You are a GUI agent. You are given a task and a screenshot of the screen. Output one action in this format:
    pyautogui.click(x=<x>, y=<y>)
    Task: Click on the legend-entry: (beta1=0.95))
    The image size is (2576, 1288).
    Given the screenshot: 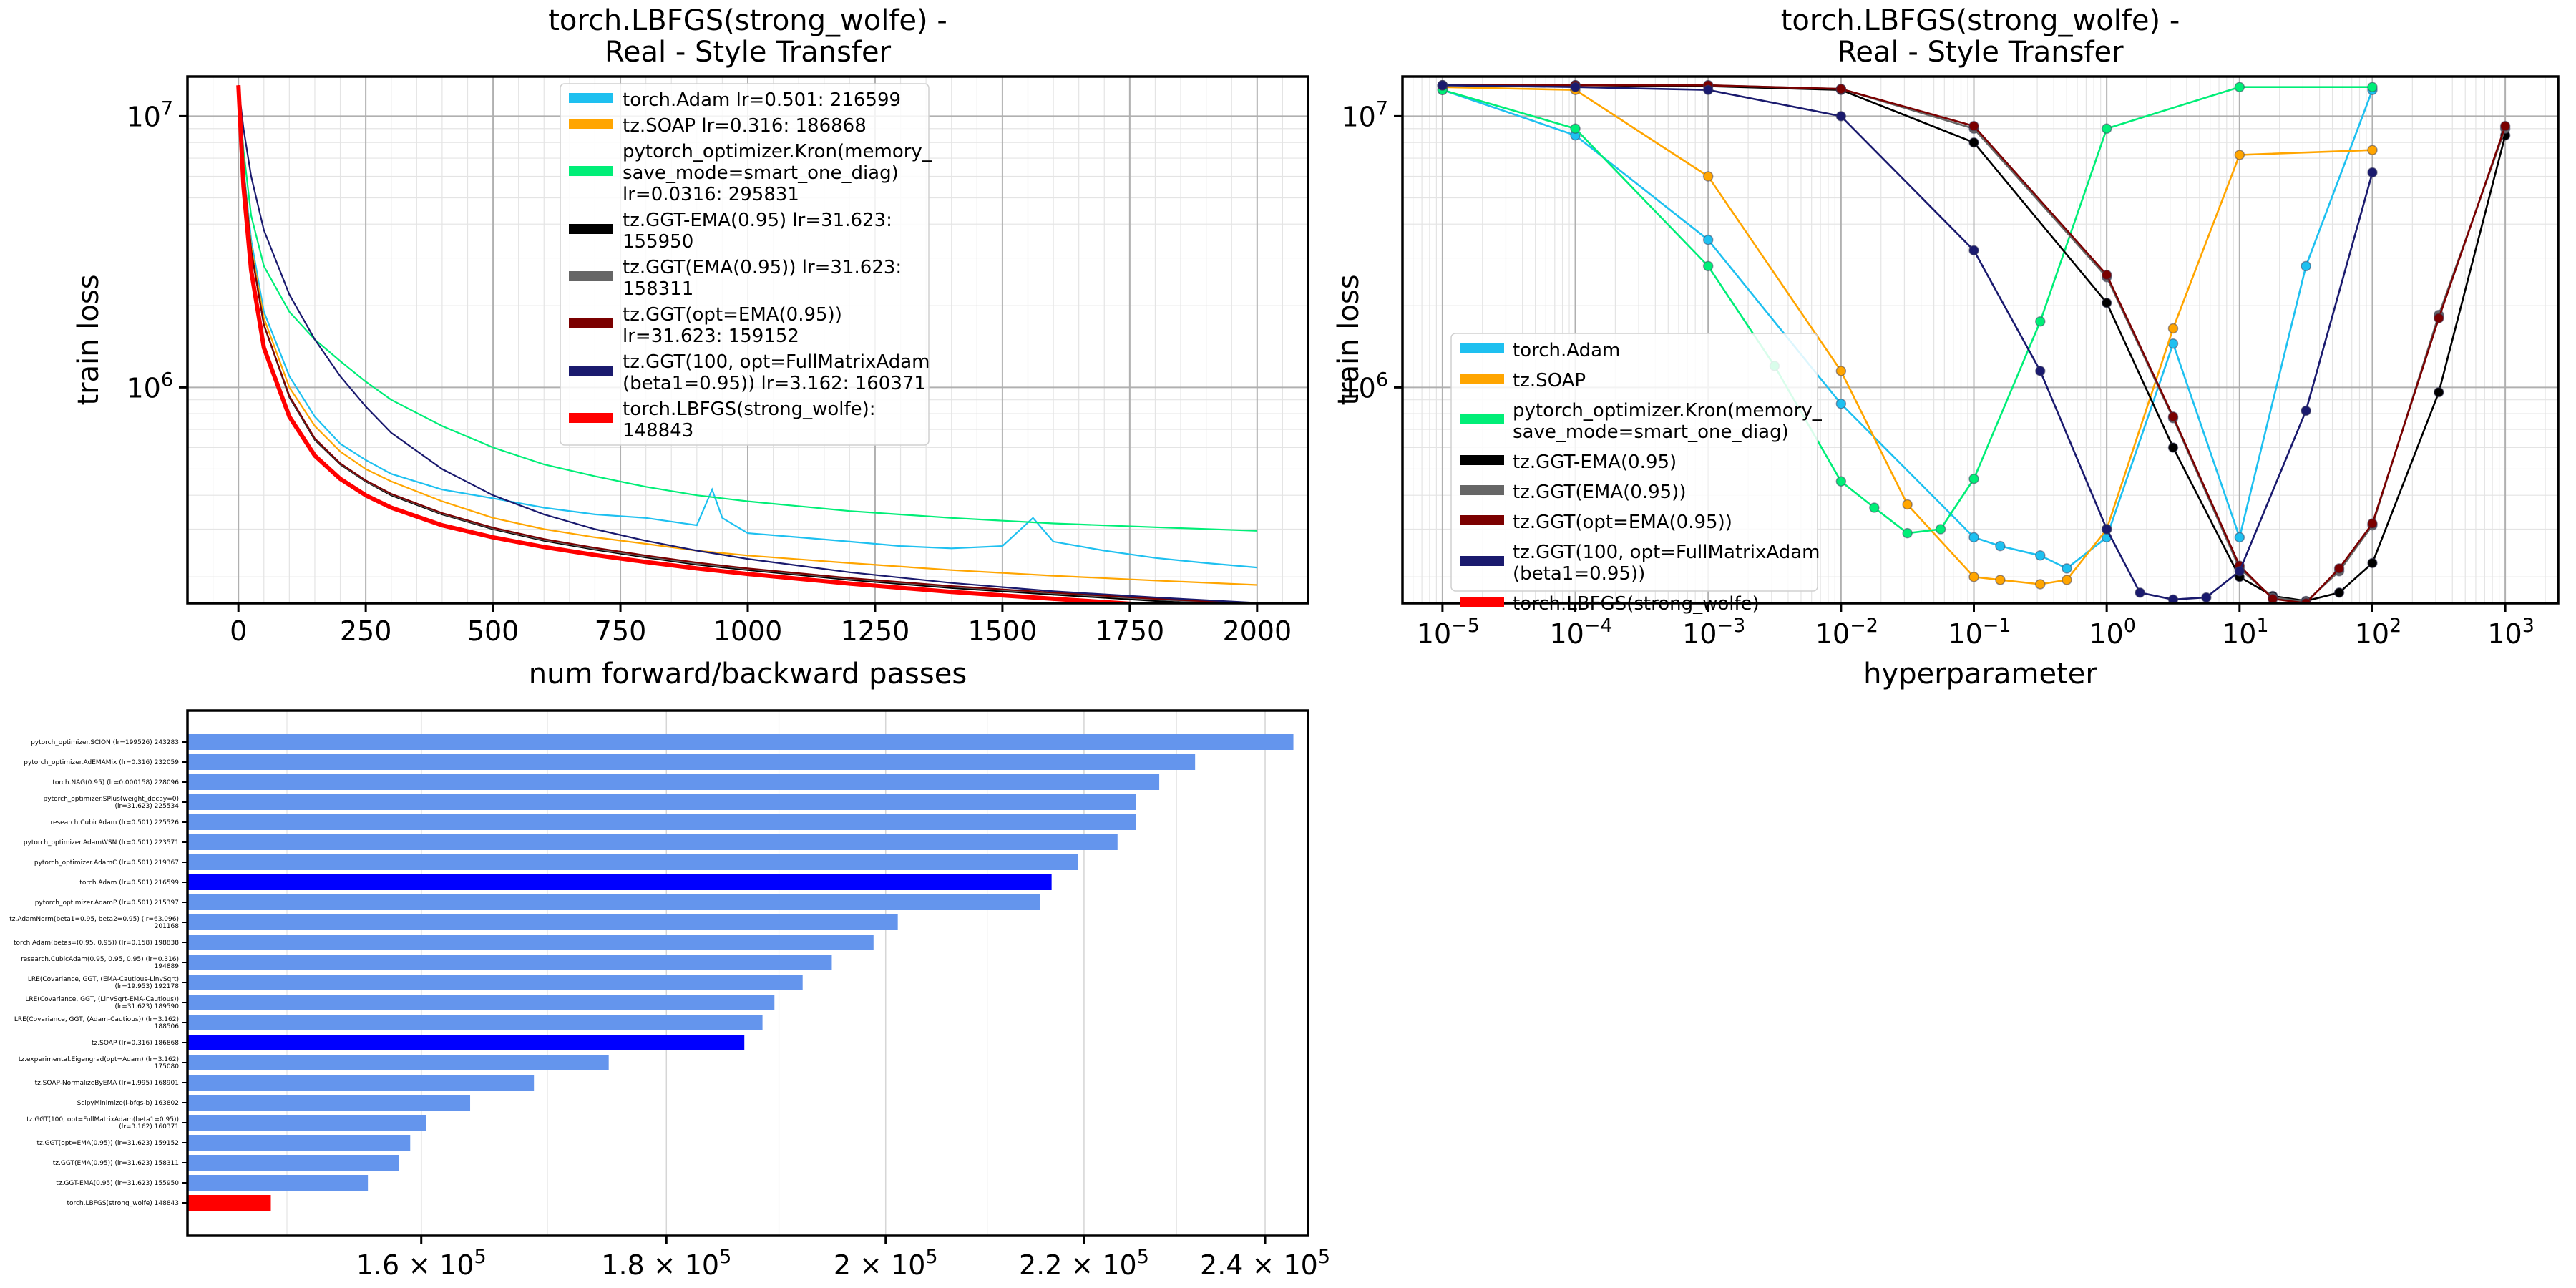 What is the action you would take?
    pyautogui.click(x=1579, y=574)
    